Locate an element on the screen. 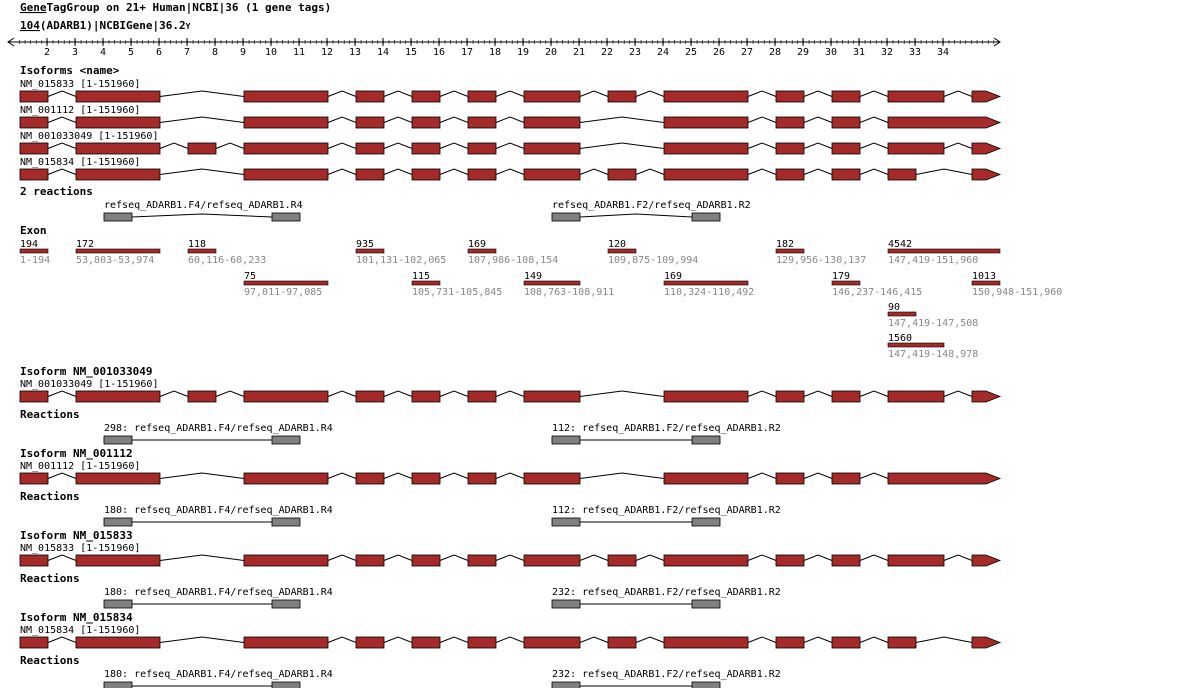 This screenshot has height=688, width=1200. reaction-label: refseq_ADARB1.F4/refseq_ADARB1.R4 is located at coordinates (203, 205).